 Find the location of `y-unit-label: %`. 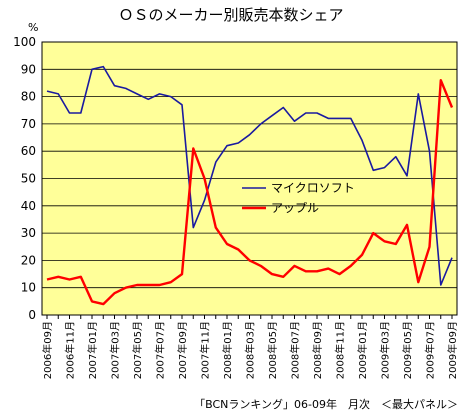

y-unit-label: % is located at coordinates (33, 27).